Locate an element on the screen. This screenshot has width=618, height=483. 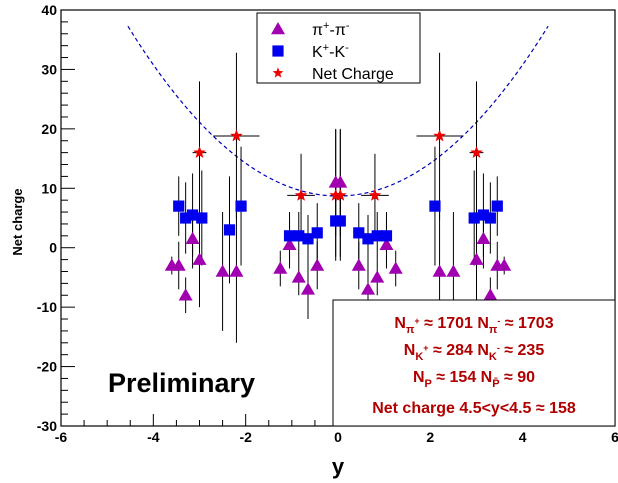
y-tick-label: 0 is located at coordinates (53, 248).